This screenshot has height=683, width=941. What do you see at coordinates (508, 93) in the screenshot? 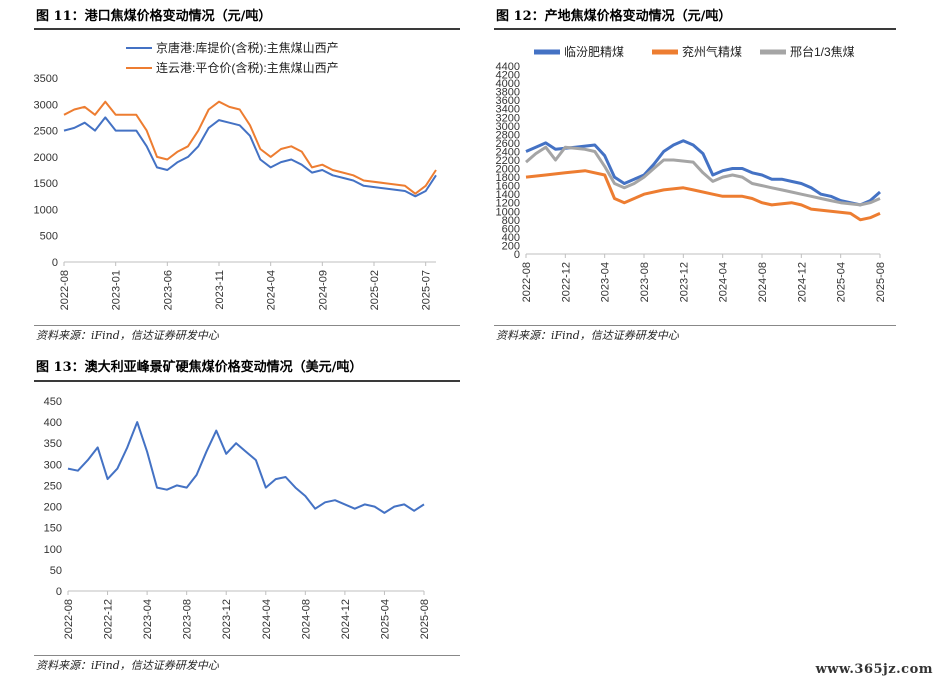
I see `y-tick-label: 3800` at bounding box center [508, 93].